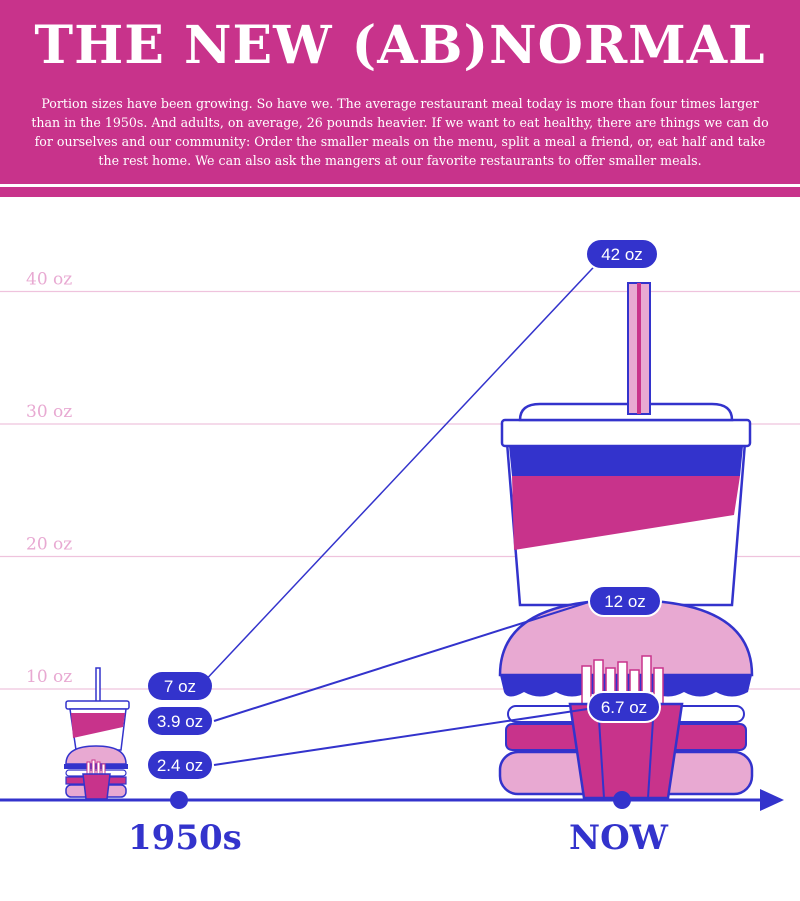 This screenshot has width=800, height=901. What do you see at coordinates (400, 45) in the screenshot?
I see `page-title: THE NEW (AB)NORMAL` at bounding box center [400, 45].